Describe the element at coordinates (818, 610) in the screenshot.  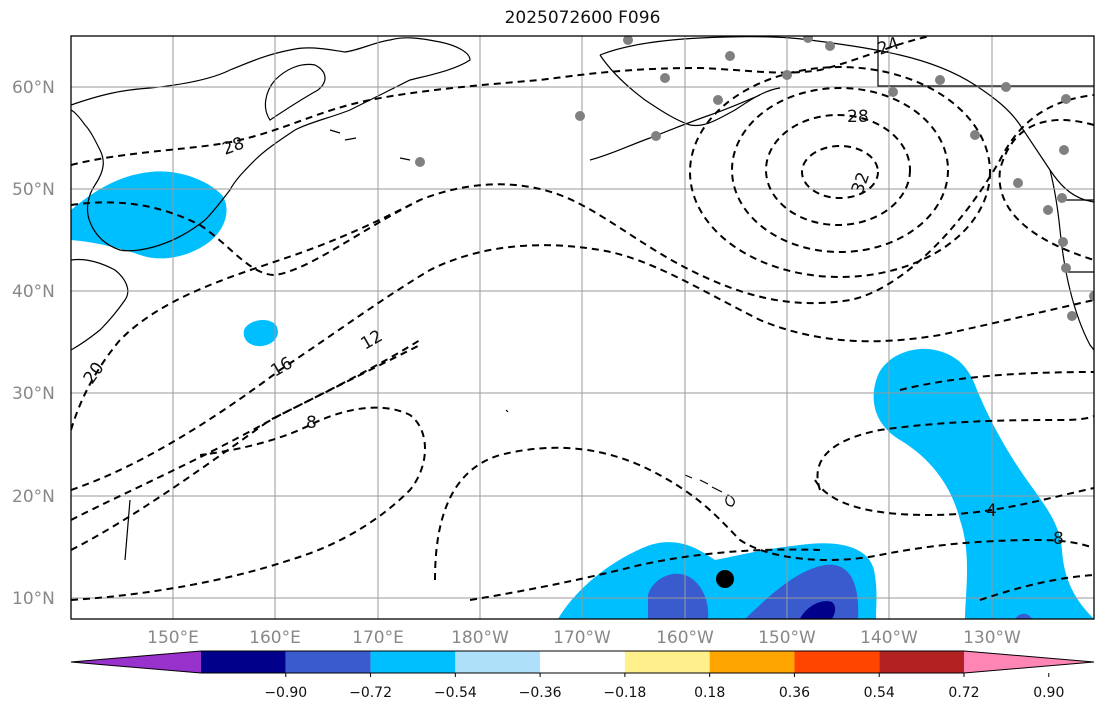
I see `shaded-region-south-core` at that location.